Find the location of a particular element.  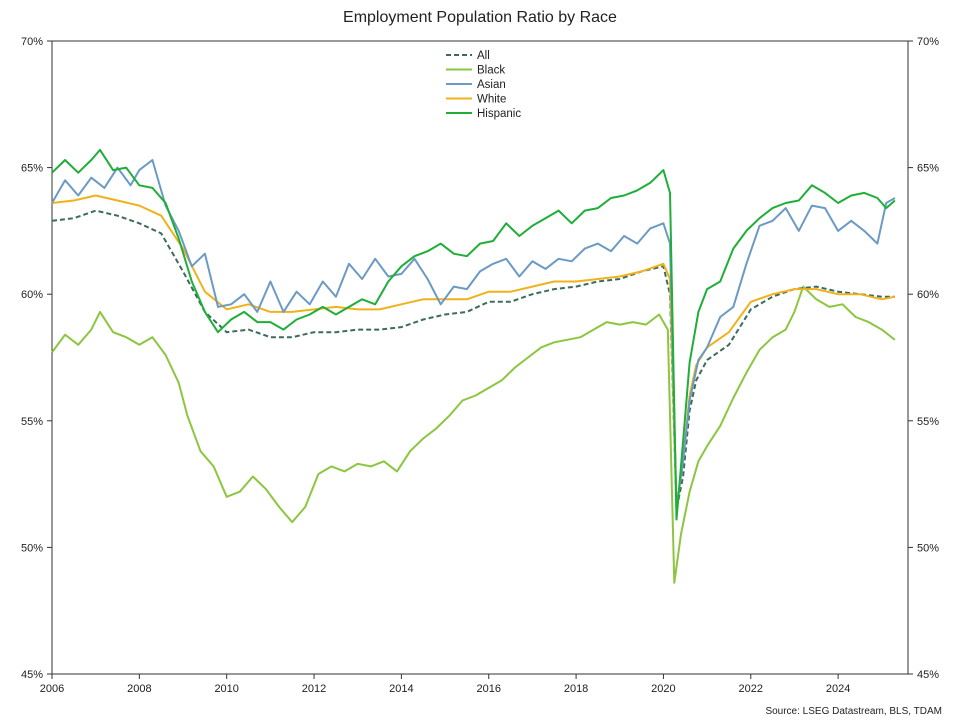

x-tick-label: 2024 is located at coordinates (838, 689).